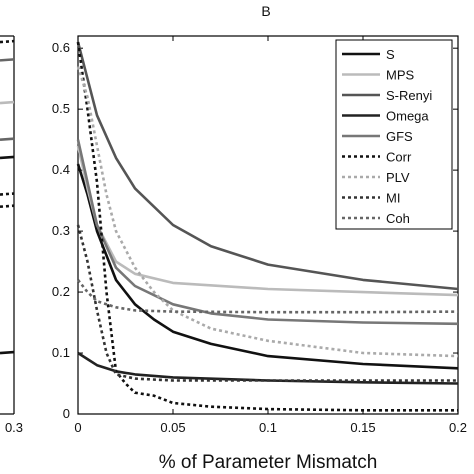 Image resolution: width=474 pixels, height=474 pixels. Describe the element at coordinates (362, 427) in the screenshot. I see `x-tick-label: 0.15` at that location.